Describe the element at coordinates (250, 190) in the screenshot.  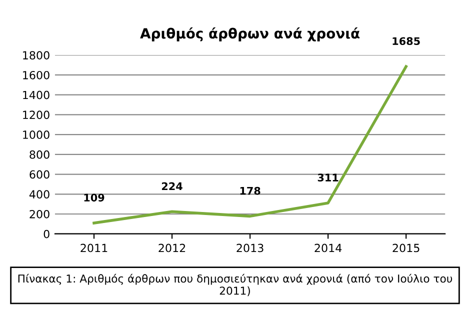
I see `data-label: 178` at that location.